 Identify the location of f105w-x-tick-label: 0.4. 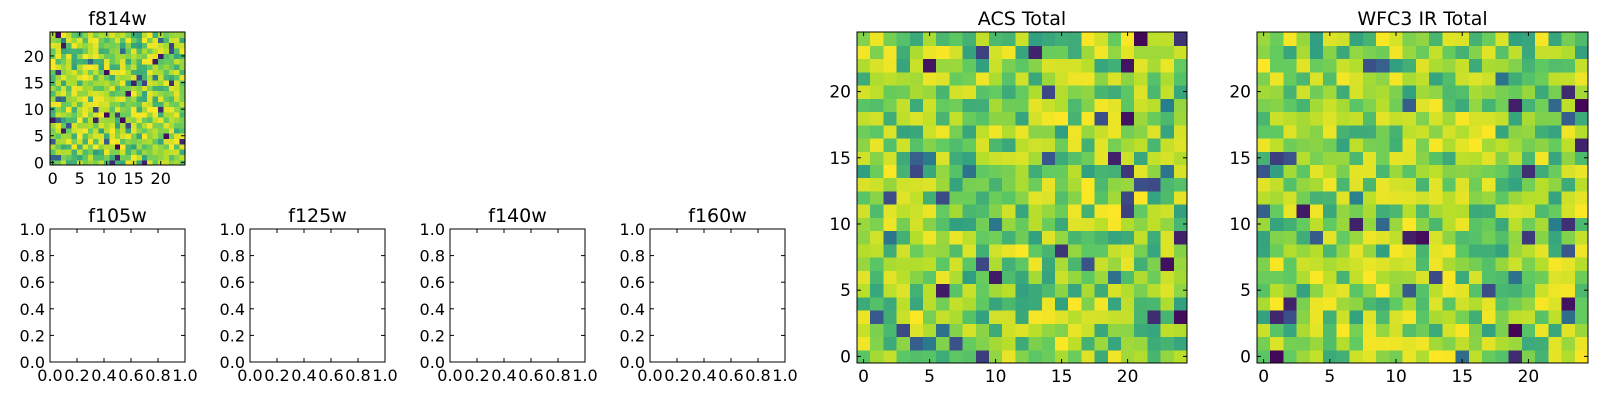
(103, 375).